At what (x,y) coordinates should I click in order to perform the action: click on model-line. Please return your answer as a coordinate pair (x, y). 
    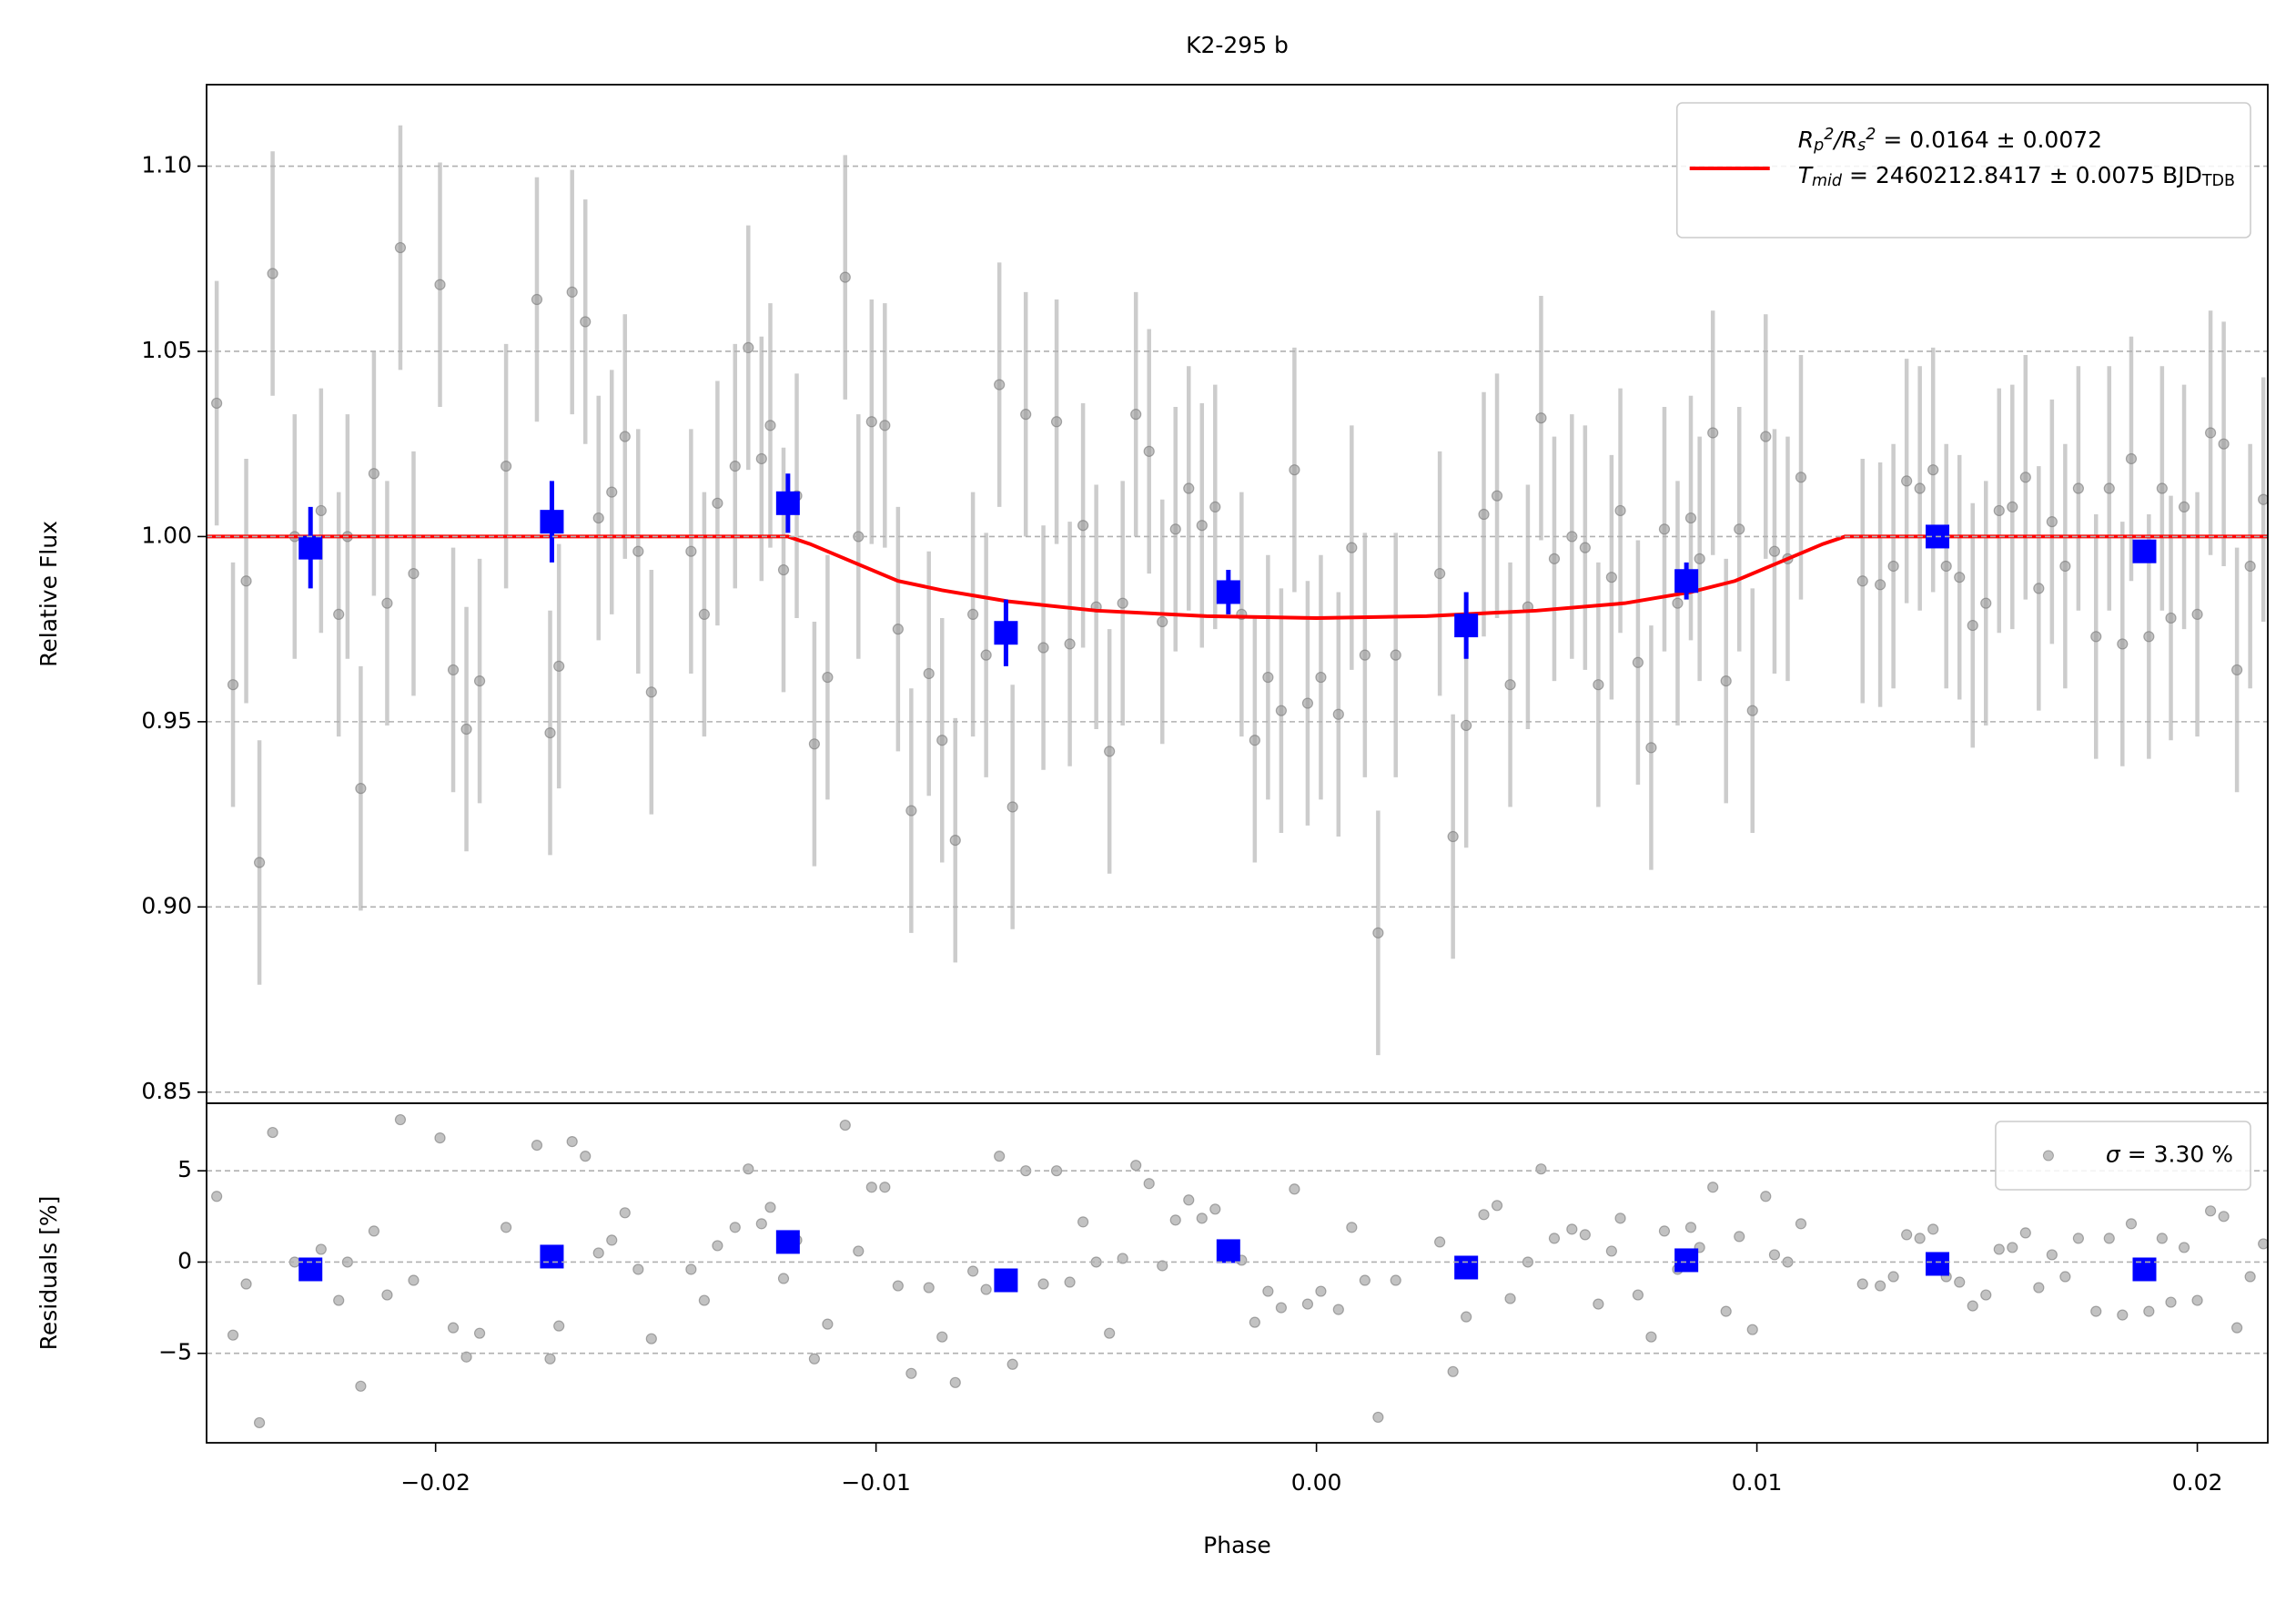
    Looking at the image, I should click on (1238, 577).